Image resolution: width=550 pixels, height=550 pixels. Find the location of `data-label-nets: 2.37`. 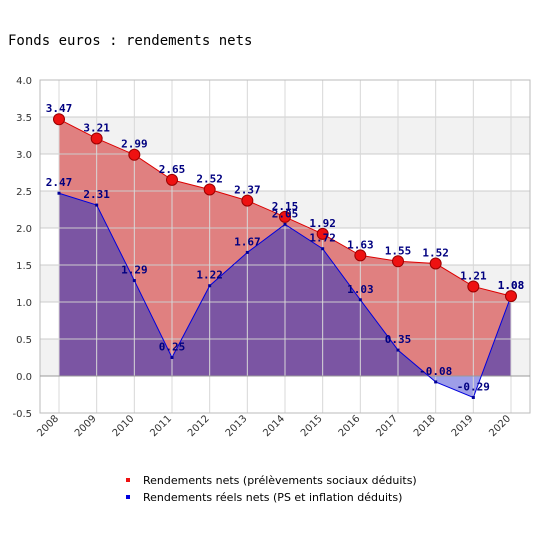

data-label-nets: 2.37 is located at coordinates (247, 190).